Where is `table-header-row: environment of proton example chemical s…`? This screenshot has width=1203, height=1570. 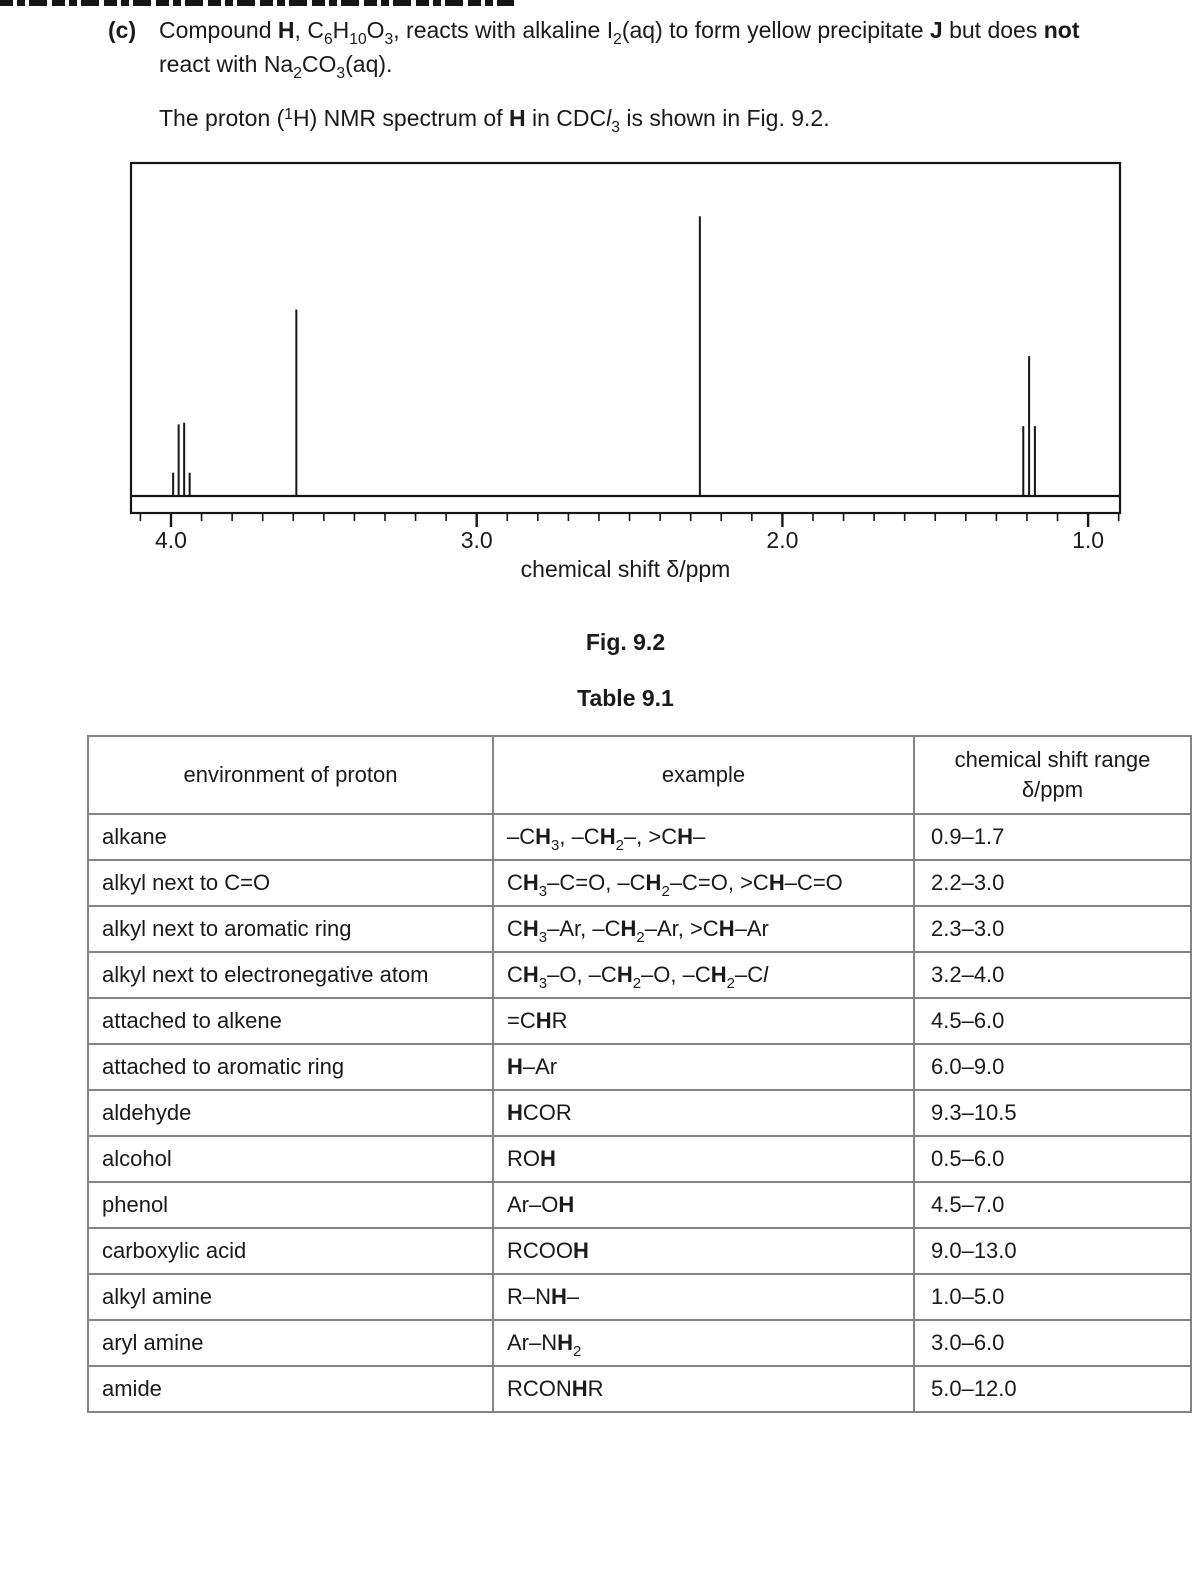 table-header-row: environment of proton example chemical s… is located at coordinates (639, 775).